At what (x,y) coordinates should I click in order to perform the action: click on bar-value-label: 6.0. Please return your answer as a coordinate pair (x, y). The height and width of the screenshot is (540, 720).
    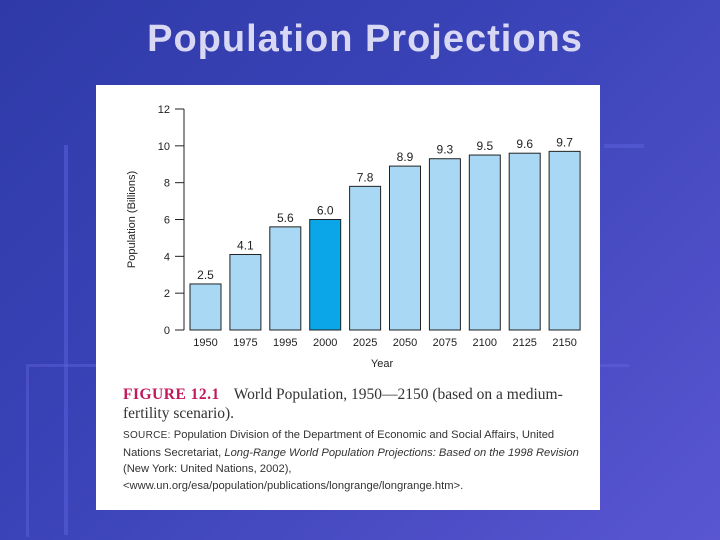
    Looking at the image, I should click on (325, 211).